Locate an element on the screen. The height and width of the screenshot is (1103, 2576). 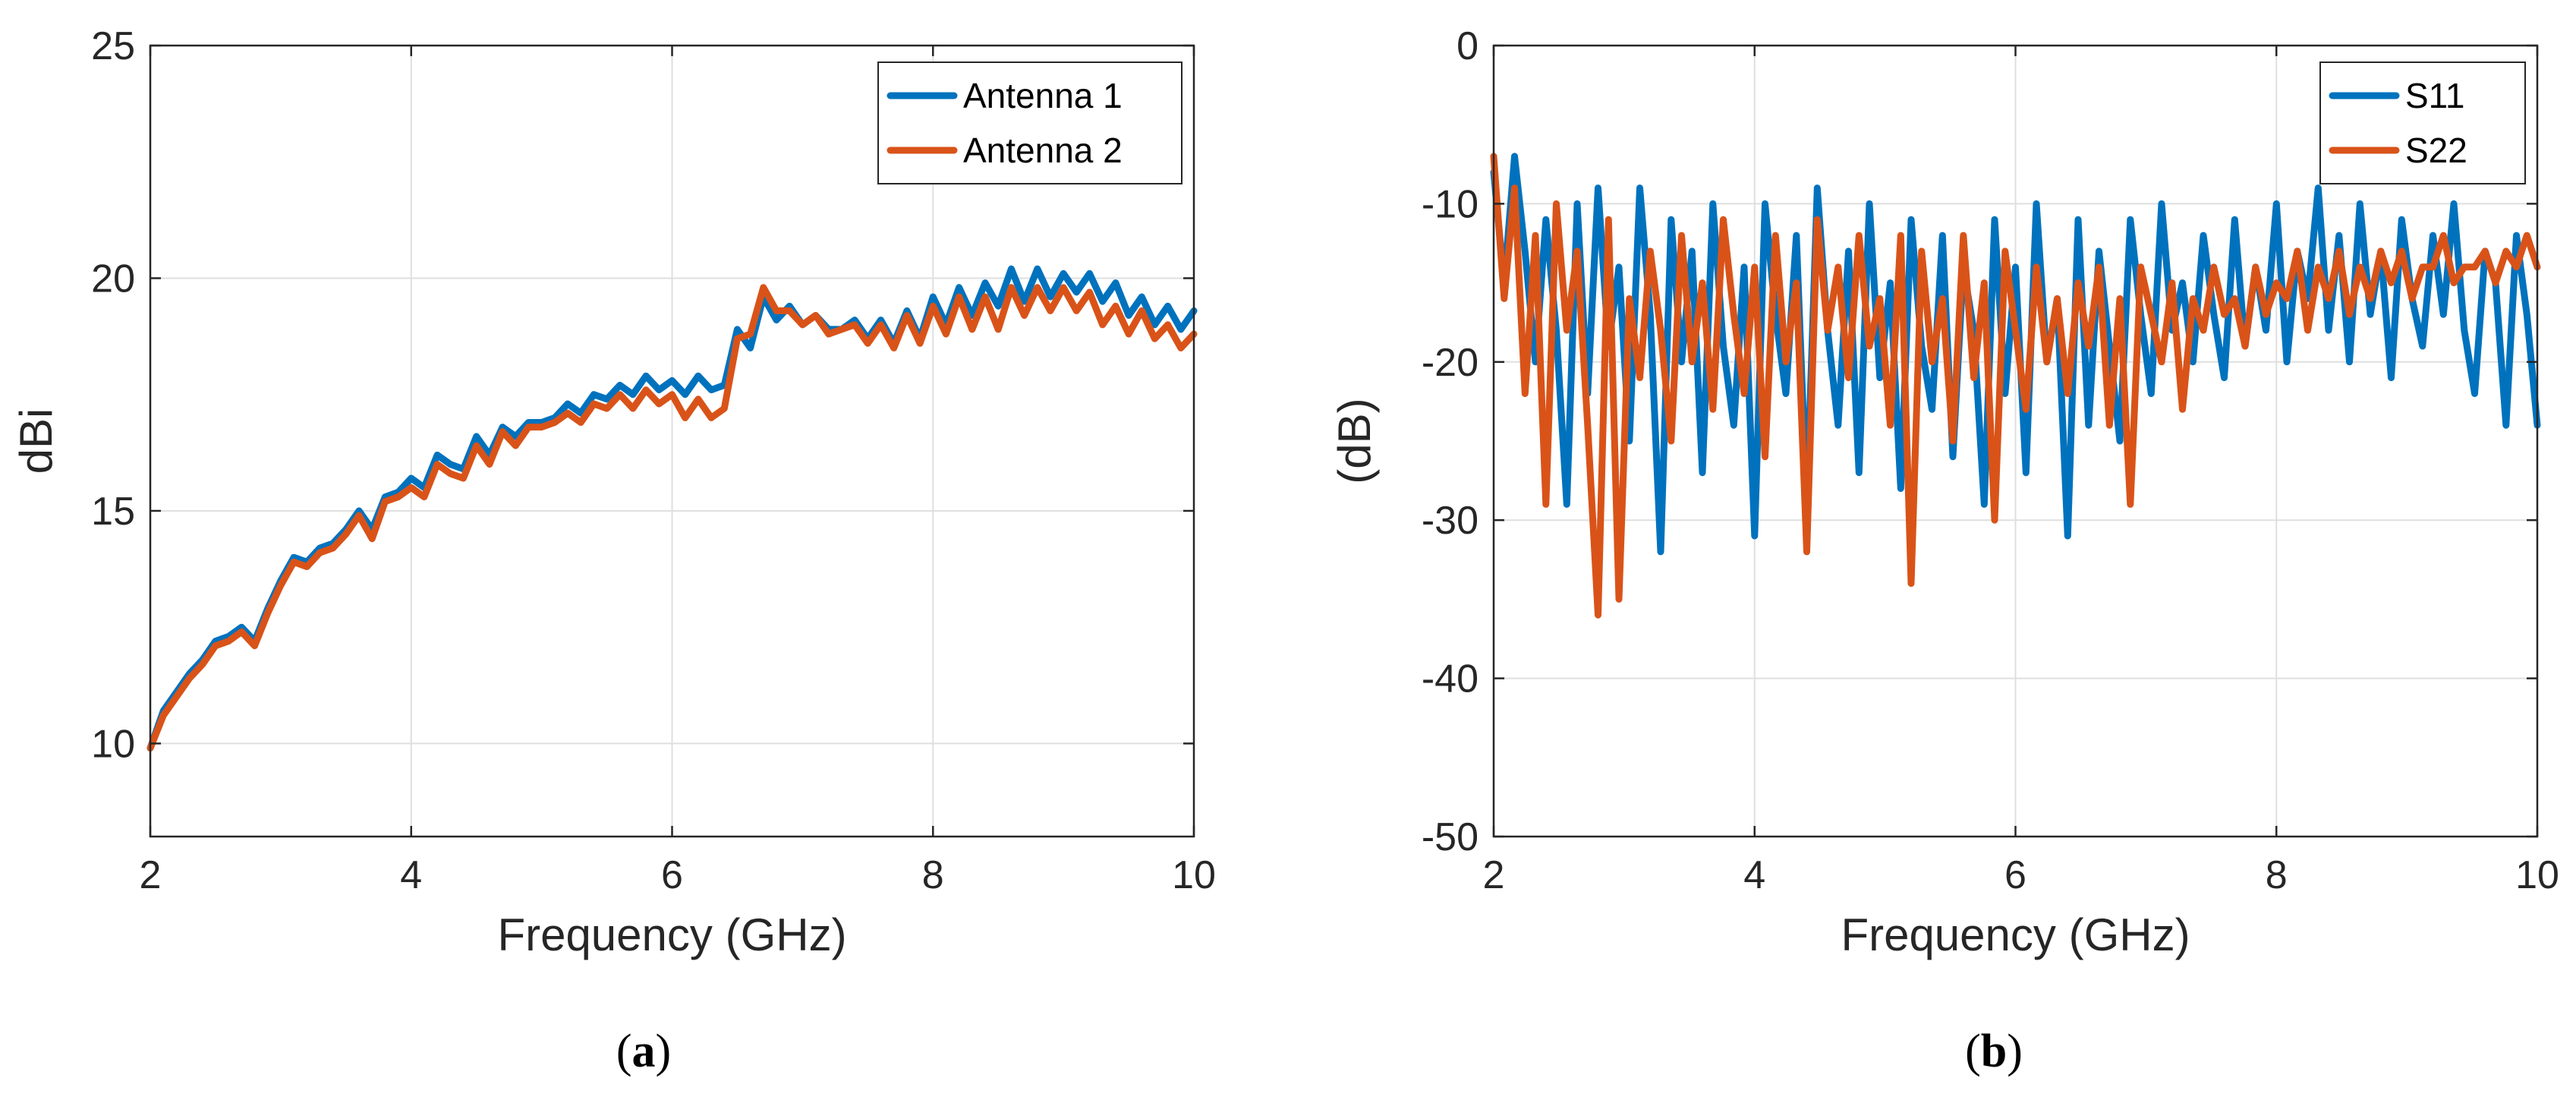
y-tick-label: -20 is located at coordinates (1450, 363).